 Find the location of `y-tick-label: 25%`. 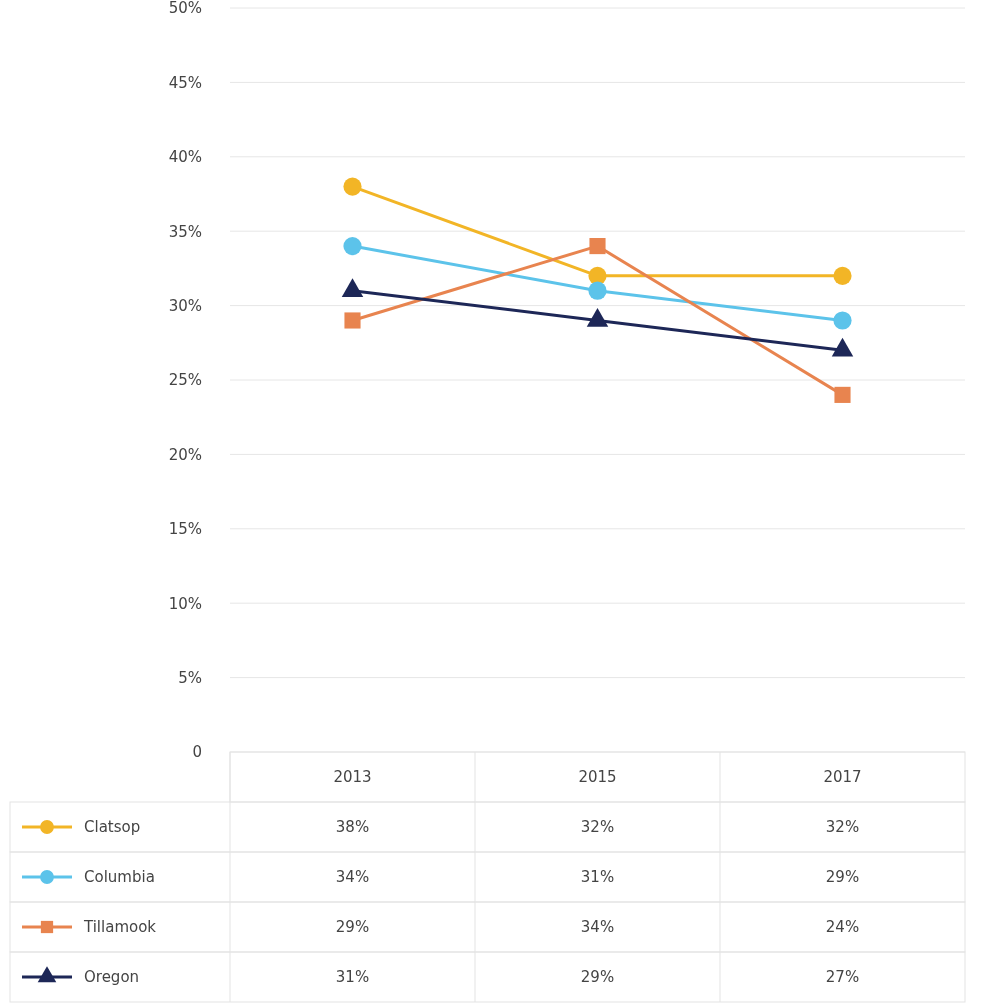

y-tick-label: 25% is located at coordinates (185, 380).